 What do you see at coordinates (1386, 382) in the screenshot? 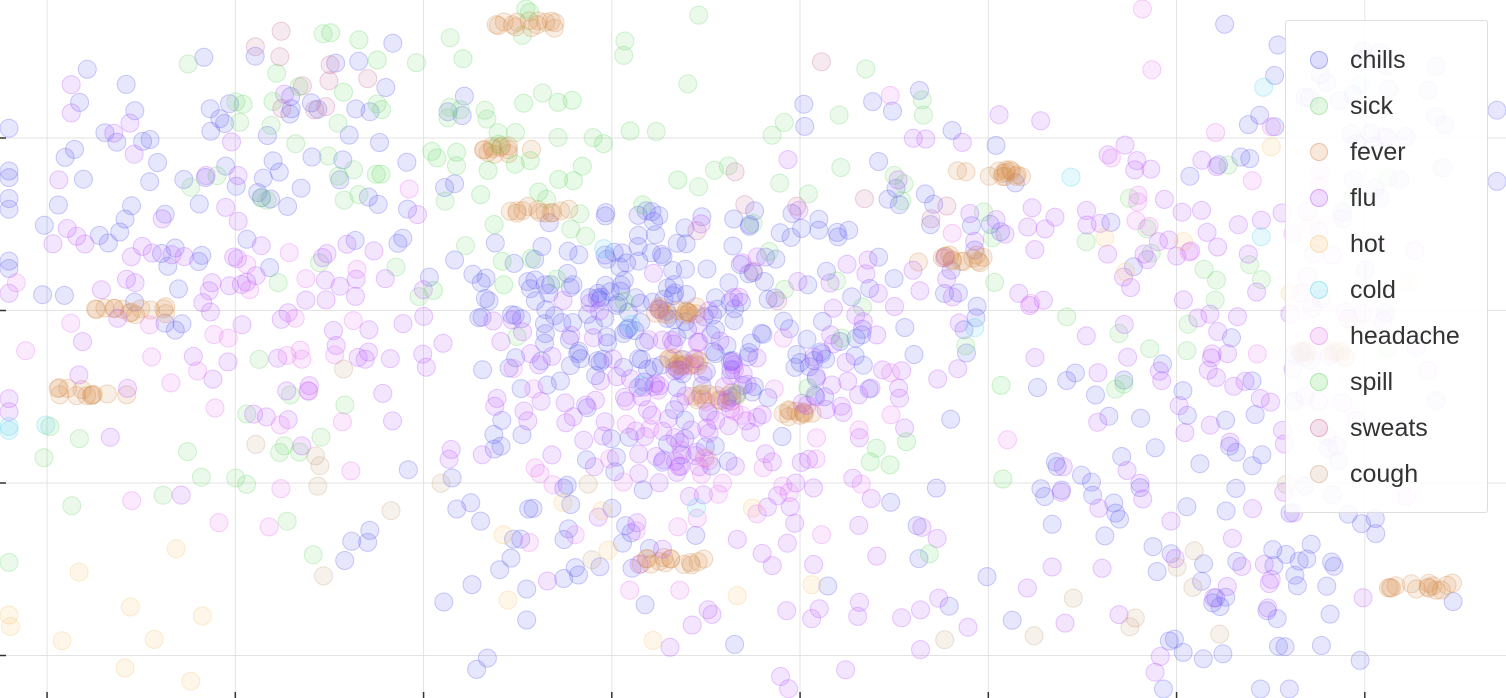
I see `legend-item-spill: spill` at bounding box center [1386, 382].